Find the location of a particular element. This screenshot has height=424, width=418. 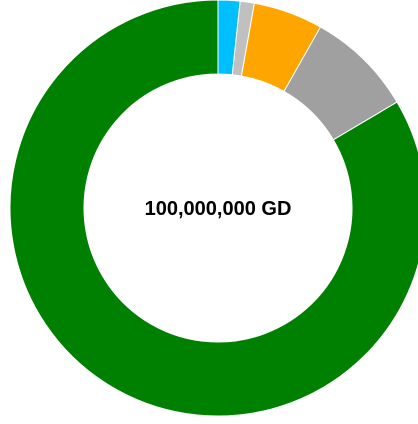

donut-center-label: 100,000,000 GD is located at coordinates (218, 209).